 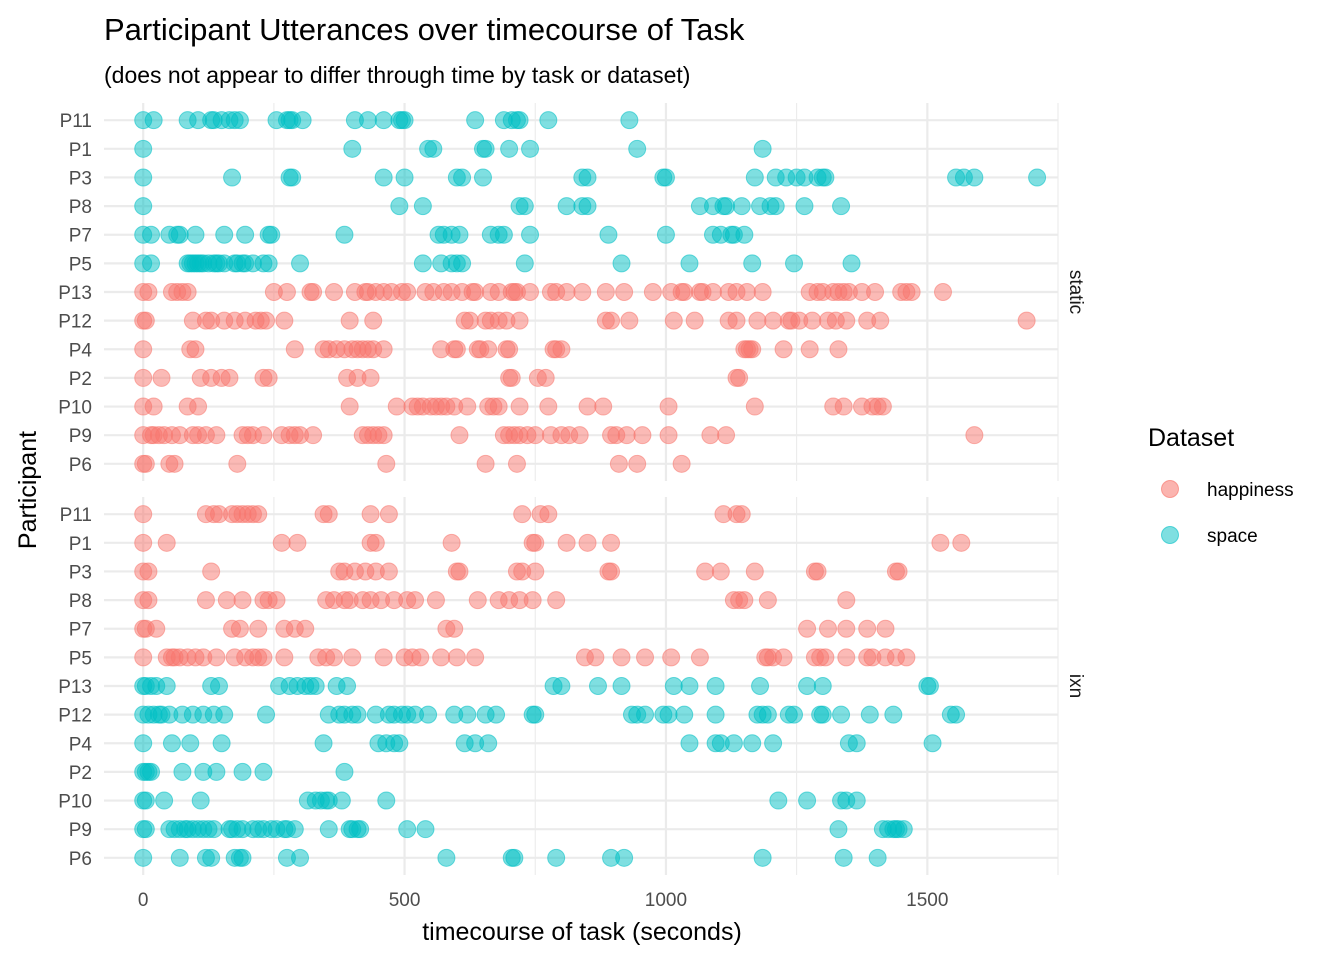 I want to click on x-tick-label: 1500, so click(x=927, y=900).